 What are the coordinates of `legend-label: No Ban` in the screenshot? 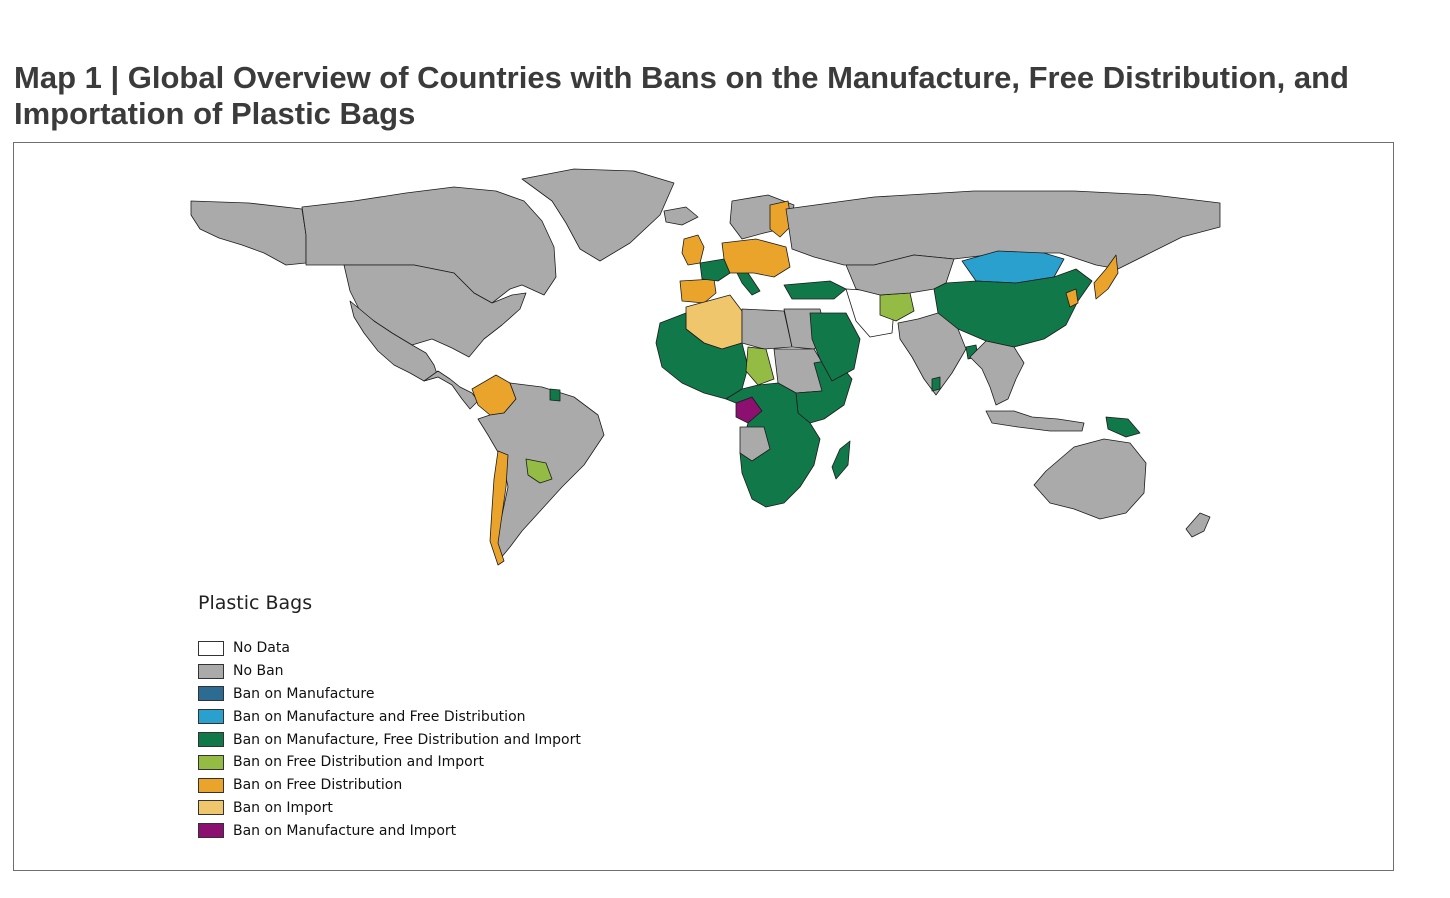 It's located at (258, 671).